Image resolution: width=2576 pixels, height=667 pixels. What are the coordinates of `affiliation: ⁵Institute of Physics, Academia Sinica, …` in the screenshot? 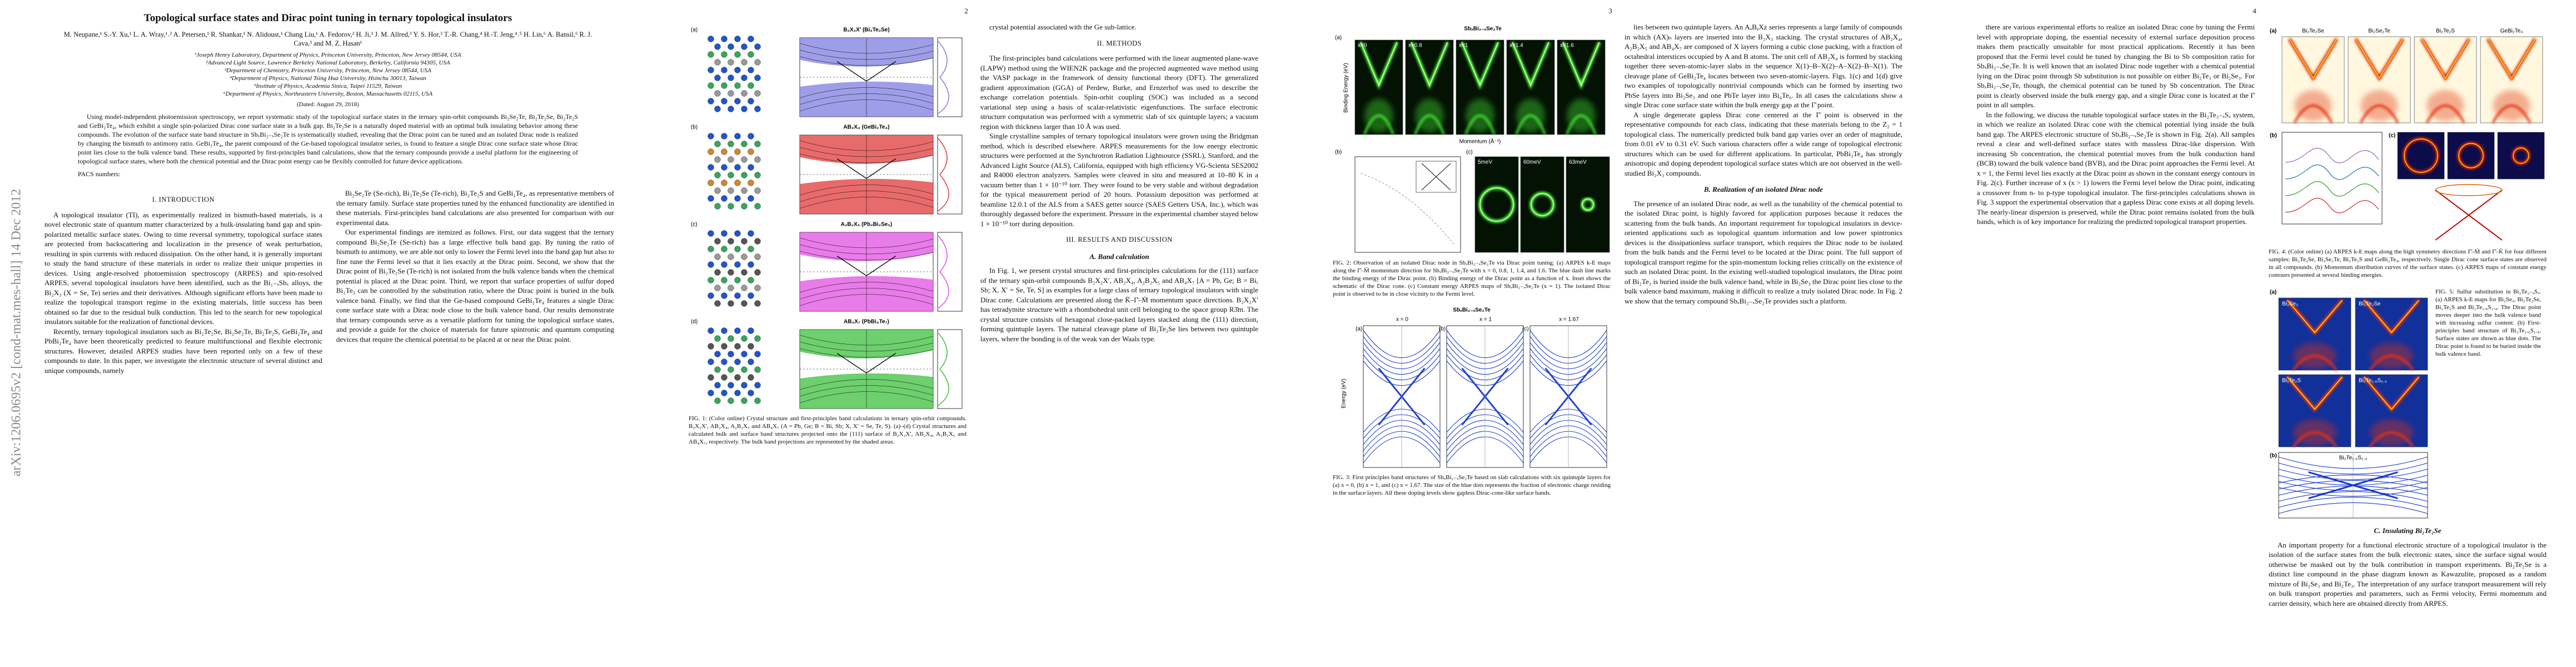 It's located at (327, 86).